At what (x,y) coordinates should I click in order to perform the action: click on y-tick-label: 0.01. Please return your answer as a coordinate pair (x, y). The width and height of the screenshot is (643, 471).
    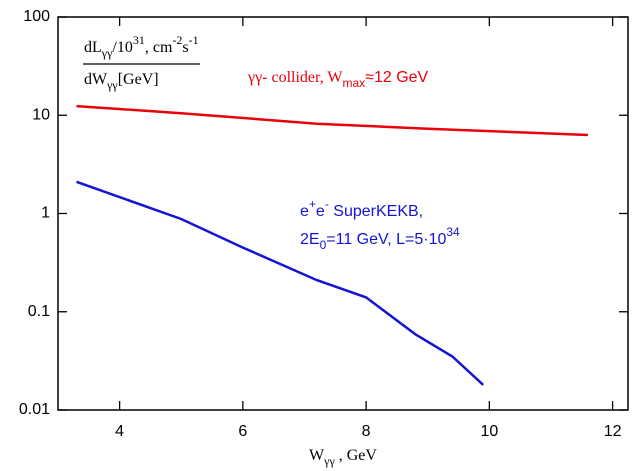
    Looking at the image, I should click on (34, 409).